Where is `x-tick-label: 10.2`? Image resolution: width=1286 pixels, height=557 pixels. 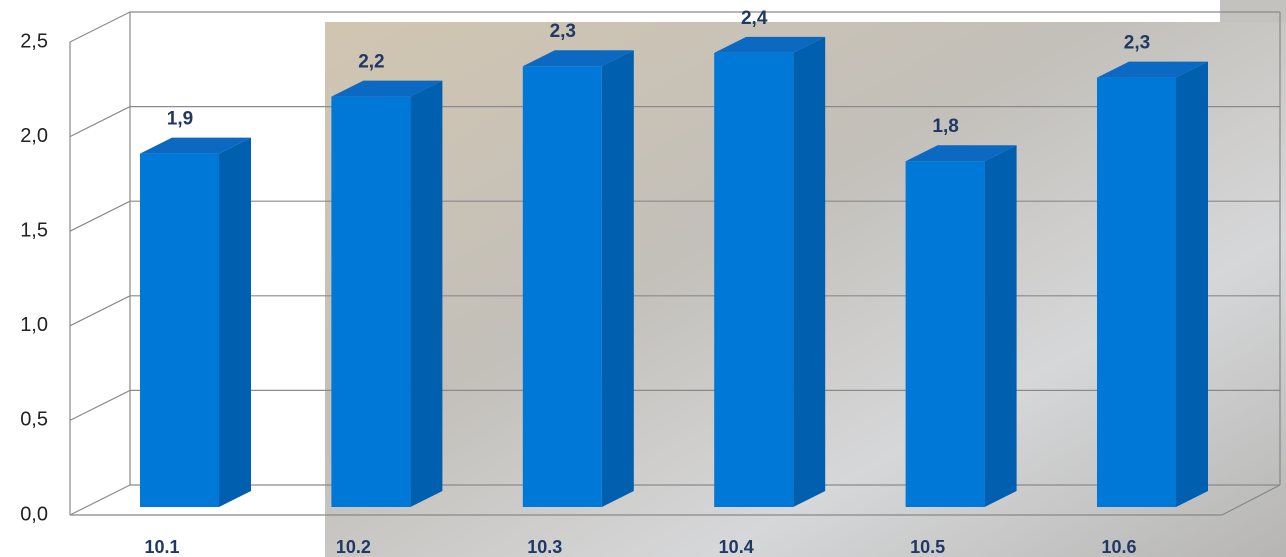 x-tick-label: 10.2 is located at coordinates (353, 547).